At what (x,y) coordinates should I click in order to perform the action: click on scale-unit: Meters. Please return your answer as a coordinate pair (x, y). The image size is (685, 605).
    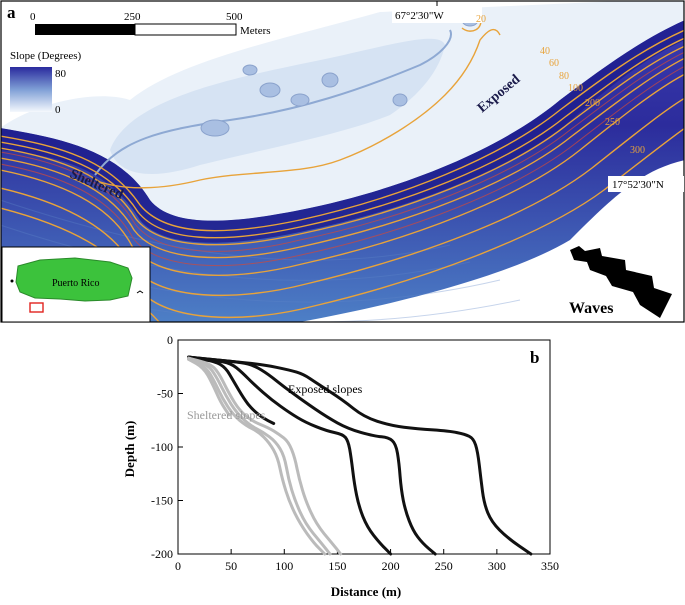
    Looking at the image, I should click on (255, 31).